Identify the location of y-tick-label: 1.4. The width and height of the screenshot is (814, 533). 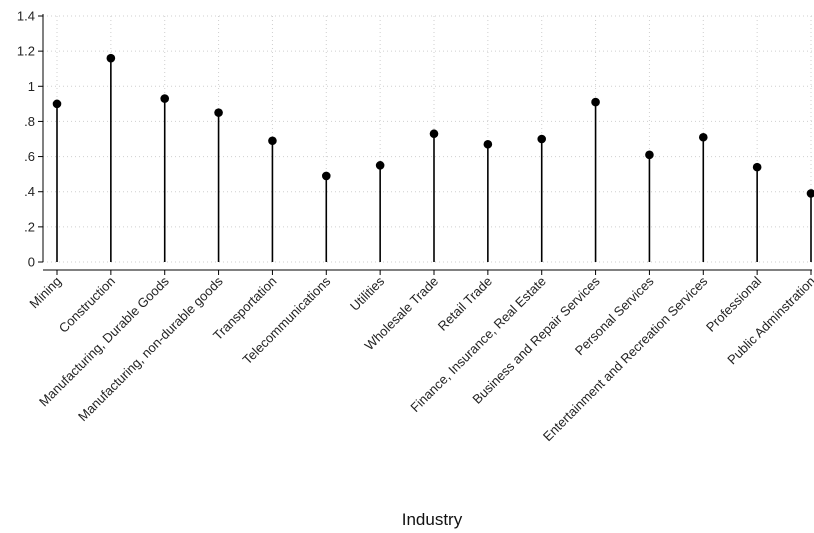
(26, 16).